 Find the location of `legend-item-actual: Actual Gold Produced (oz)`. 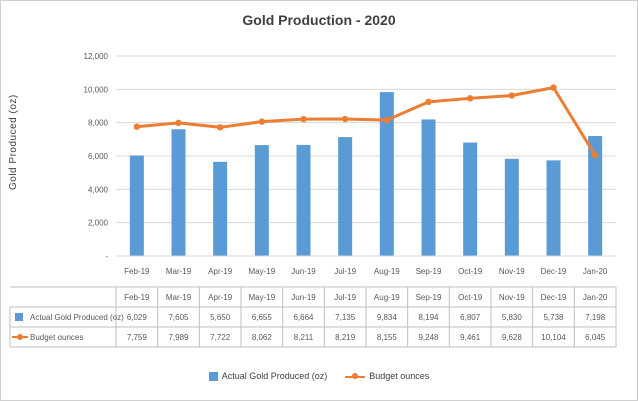

legend-item-actual: Actual Gold Produced (oz) is located at coordinates (268, 376).